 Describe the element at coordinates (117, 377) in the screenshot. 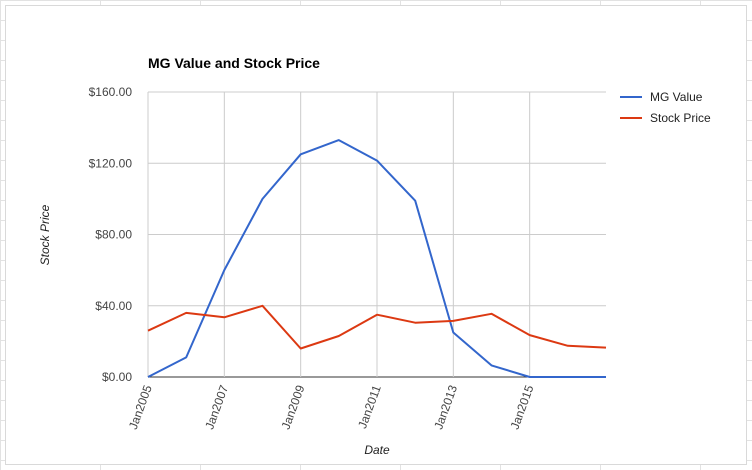

I see `y-tick-label: $0.00` at that location.